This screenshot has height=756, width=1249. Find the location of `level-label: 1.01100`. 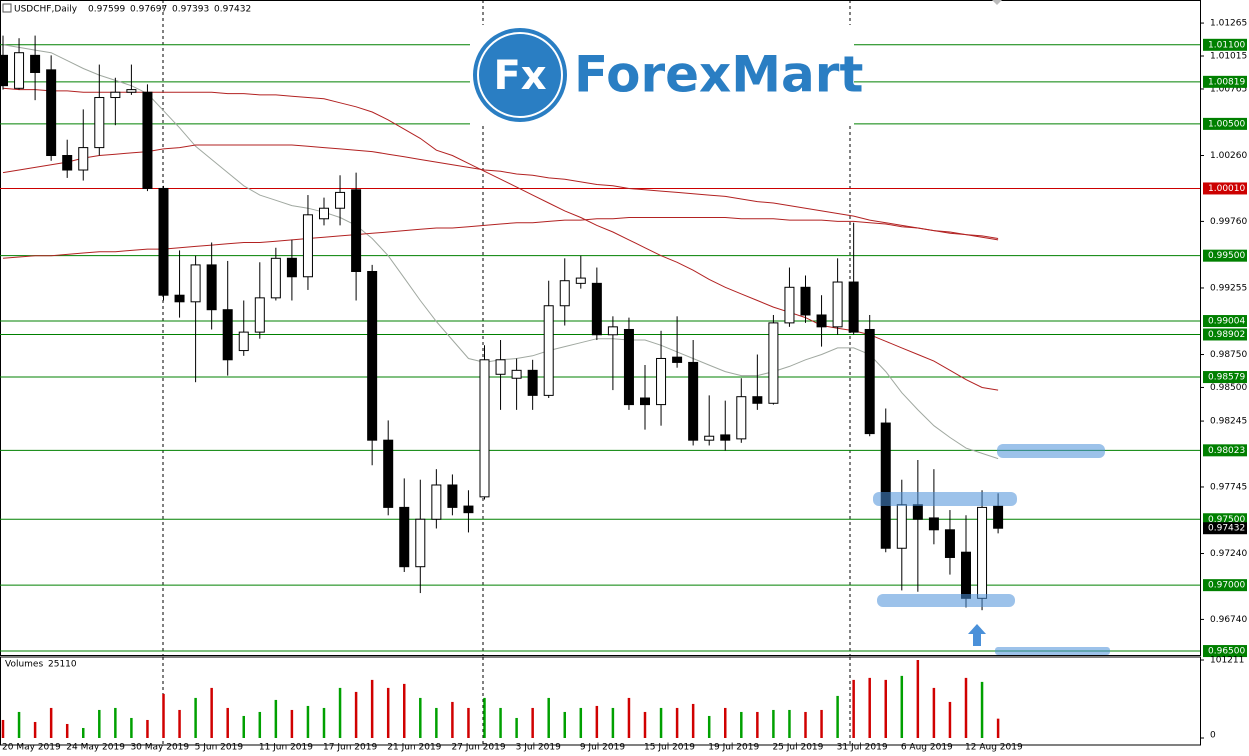

level-label: 1.01100 is located at coordinates (1226, 45).